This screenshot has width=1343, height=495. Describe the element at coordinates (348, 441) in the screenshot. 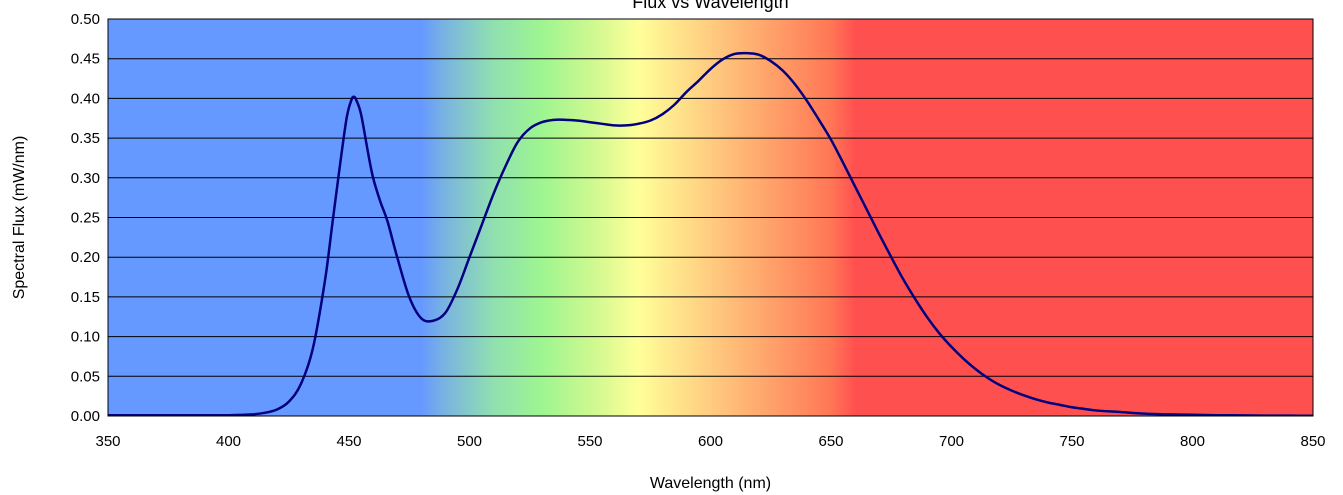

I see `x-tick-label: 450` at that location.